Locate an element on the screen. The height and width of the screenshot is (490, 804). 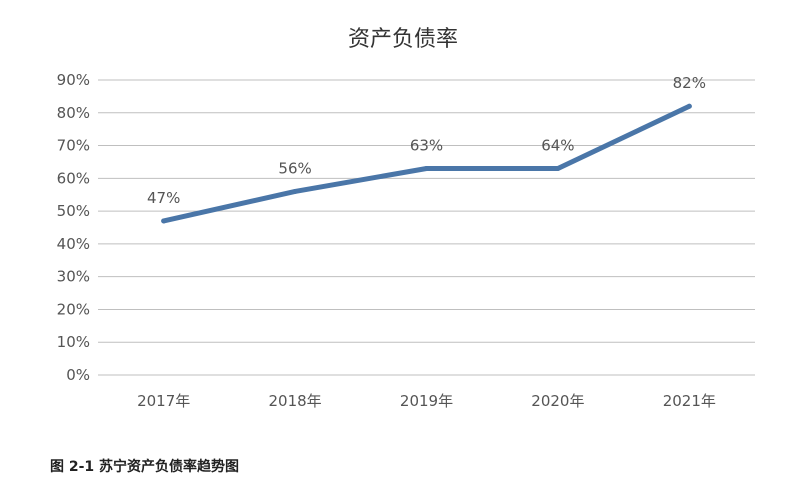
y-tick-label: 20% is located at coordinates (73, 309).